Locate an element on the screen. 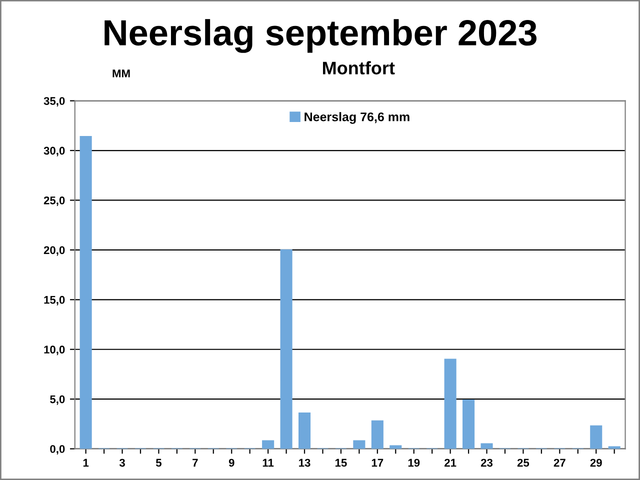 Image resolution: width=640 pixels, height=480 pixels. legend-label: Neerslag 76,6 mm is located at coordinates (357, 118).